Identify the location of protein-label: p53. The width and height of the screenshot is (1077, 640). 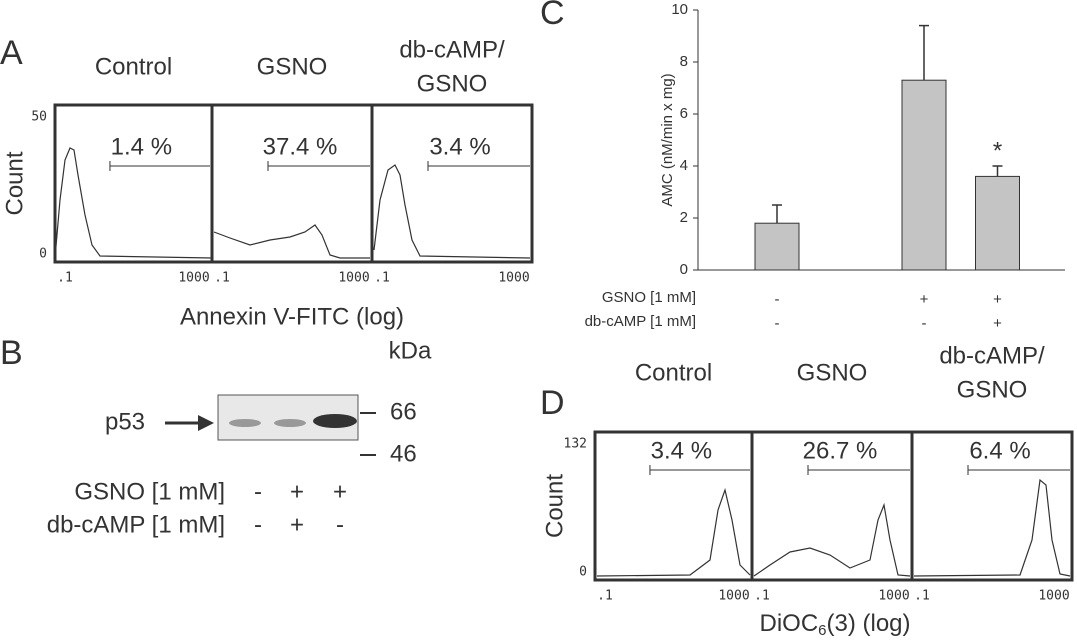
(125, 421).